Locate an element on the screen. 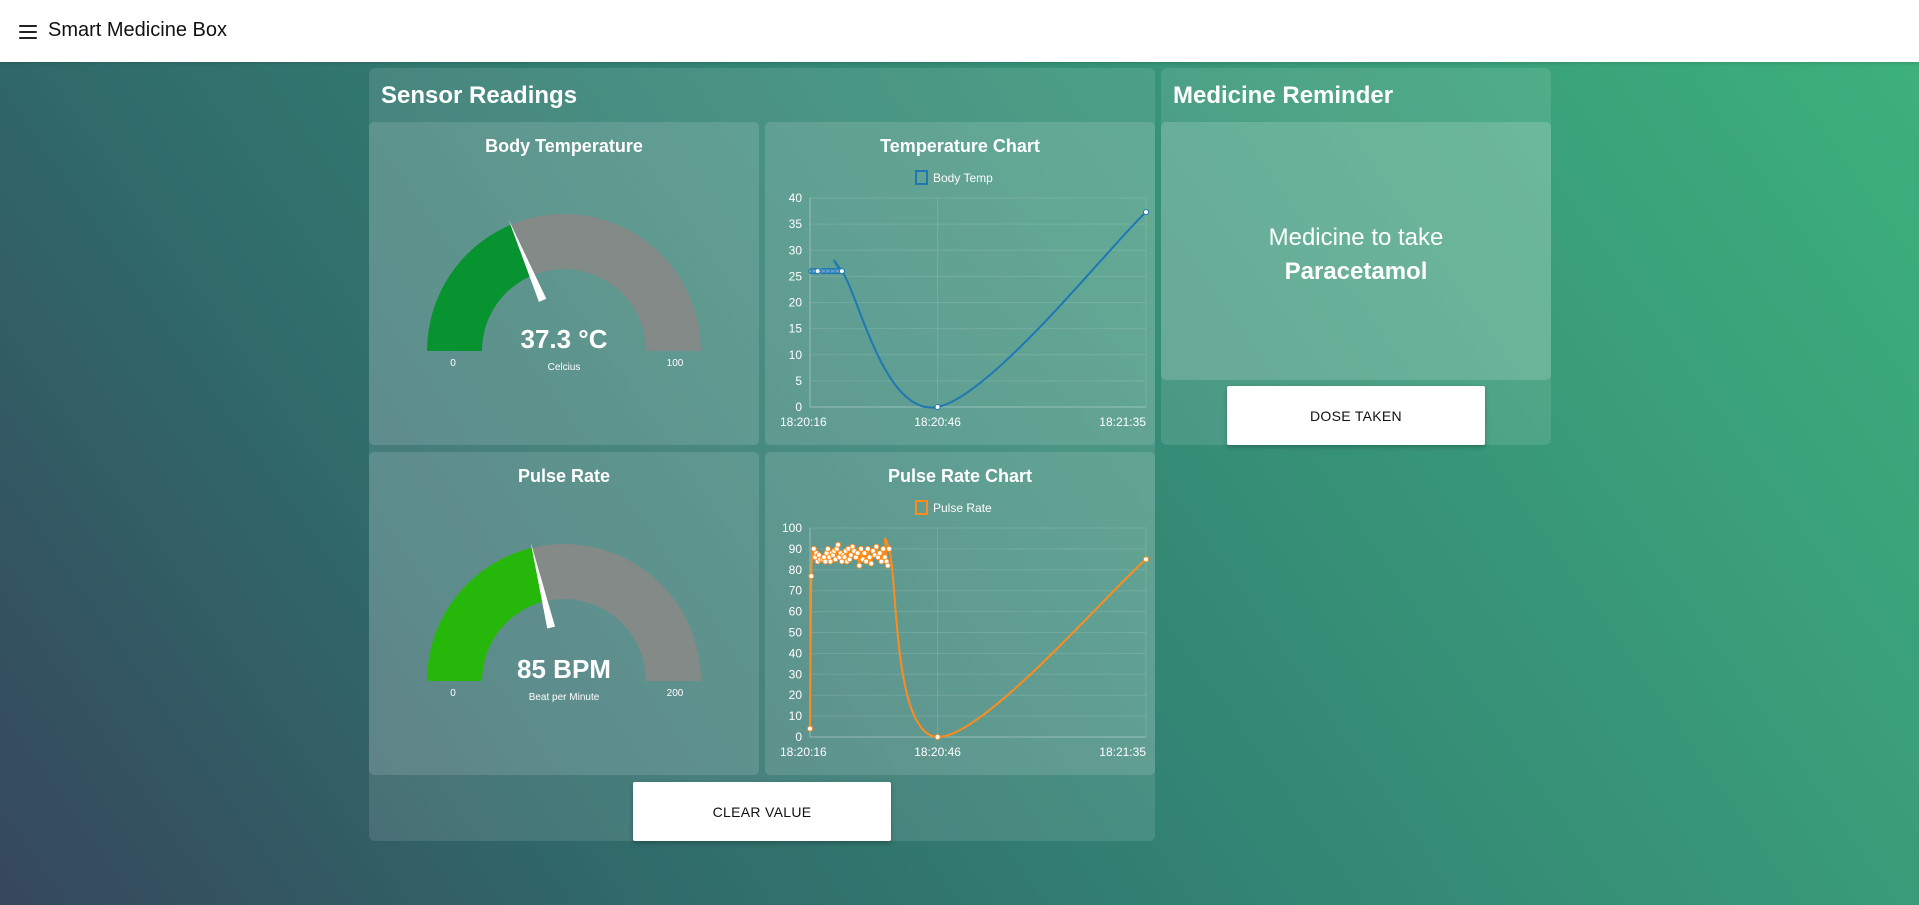 The image size is (1919, 905). pulse-rate-card: Pulse Rate 85 BPM Beat per Minute 0 200 is located at coordinates (564, 613).